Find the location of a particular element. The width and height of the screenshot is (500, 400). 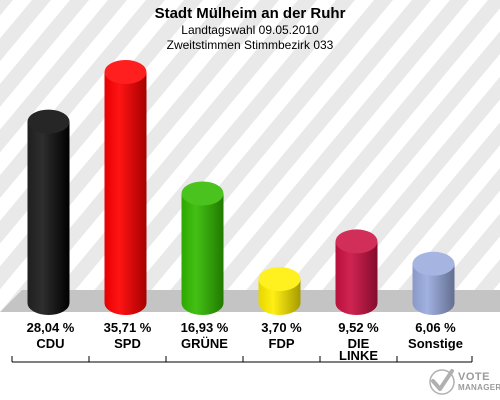

category-label: Sonstige is located at coordinates (435, 343).